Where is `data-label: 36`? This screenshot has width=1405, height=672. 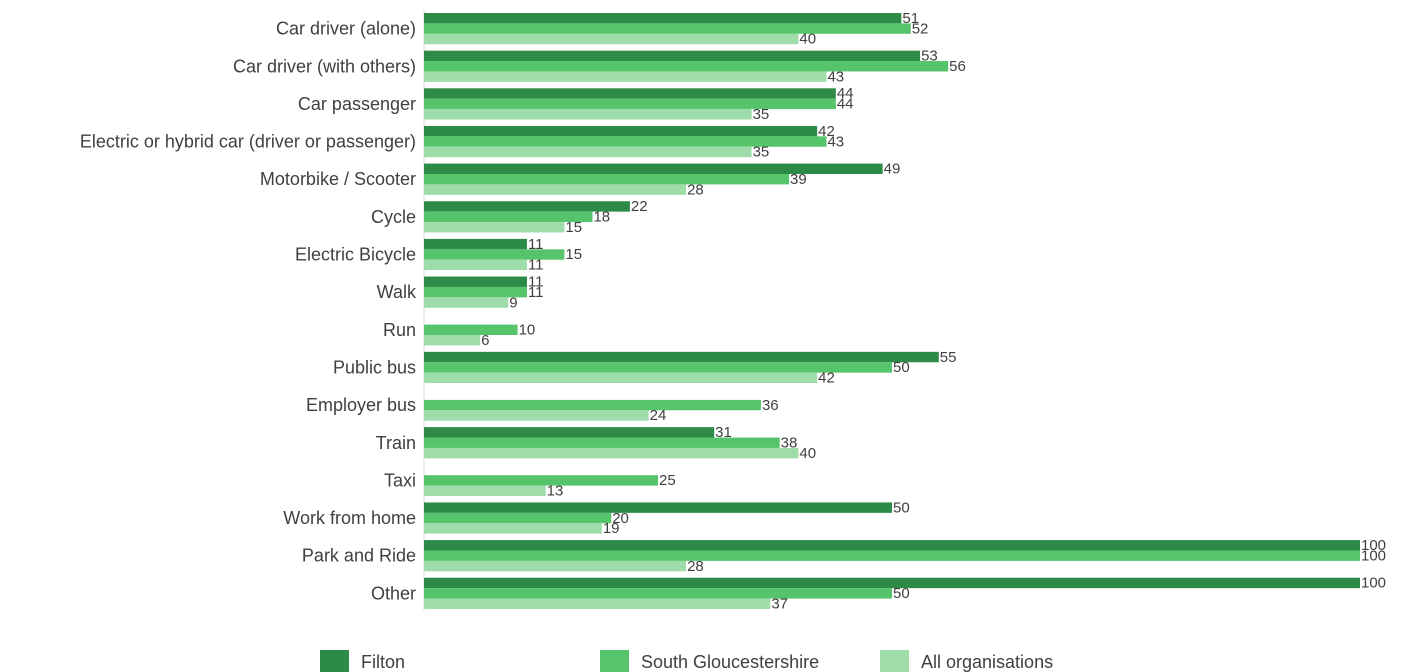 data-label: 36 is located at coordinates (770, 405).